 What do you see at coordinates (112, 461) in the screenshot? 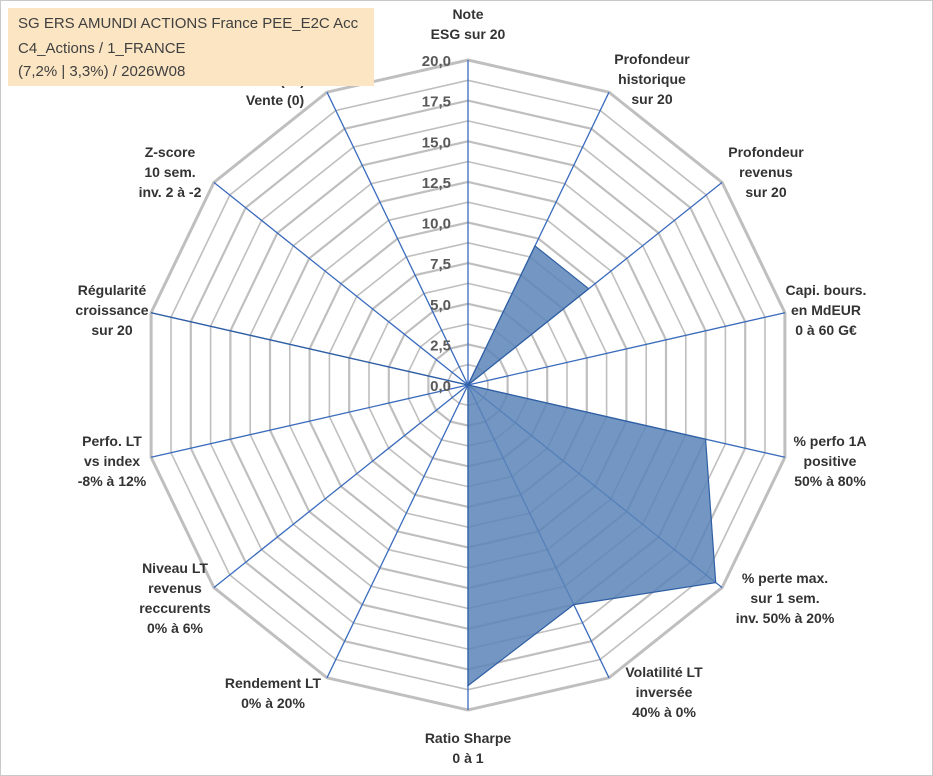
I see `axis-label: vs index` at bounding box center [112, 461].